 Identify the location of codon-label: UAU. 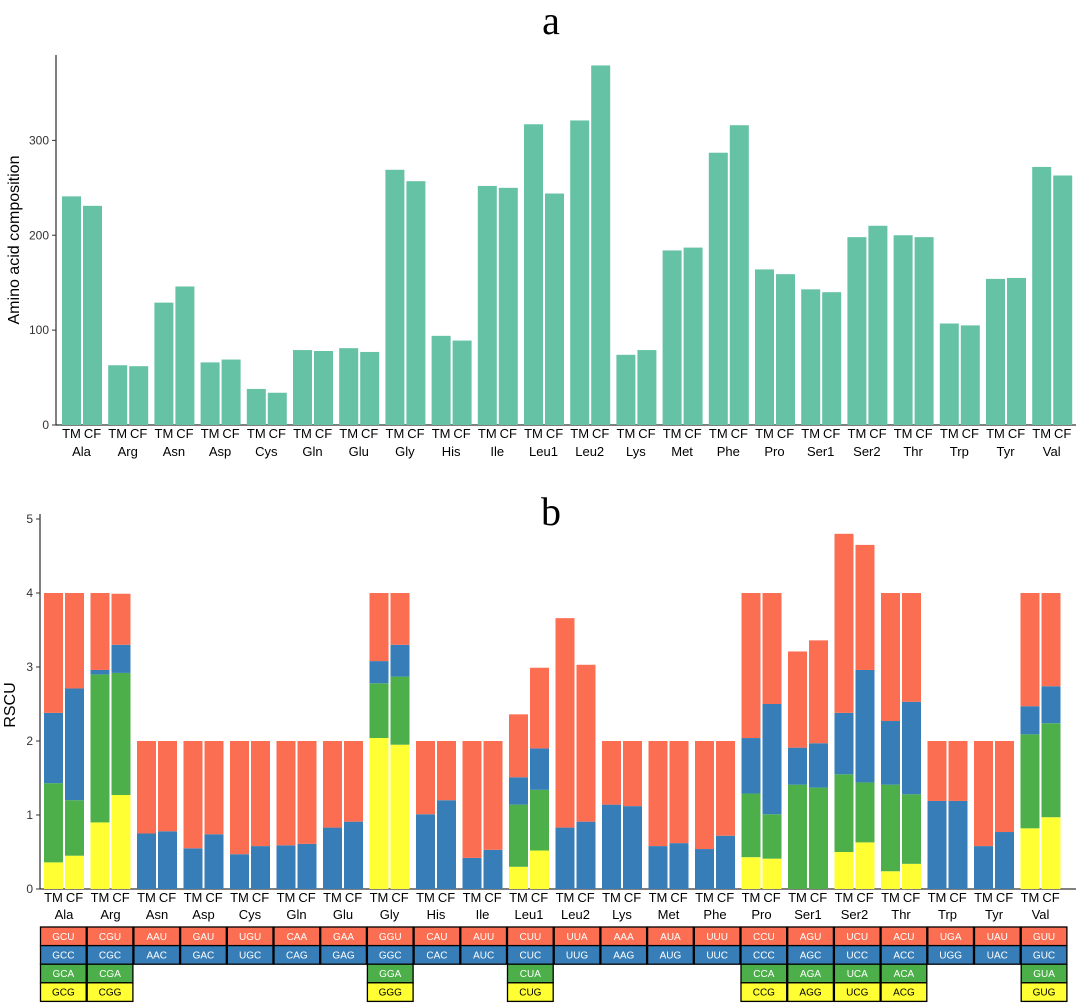
(997, 937).